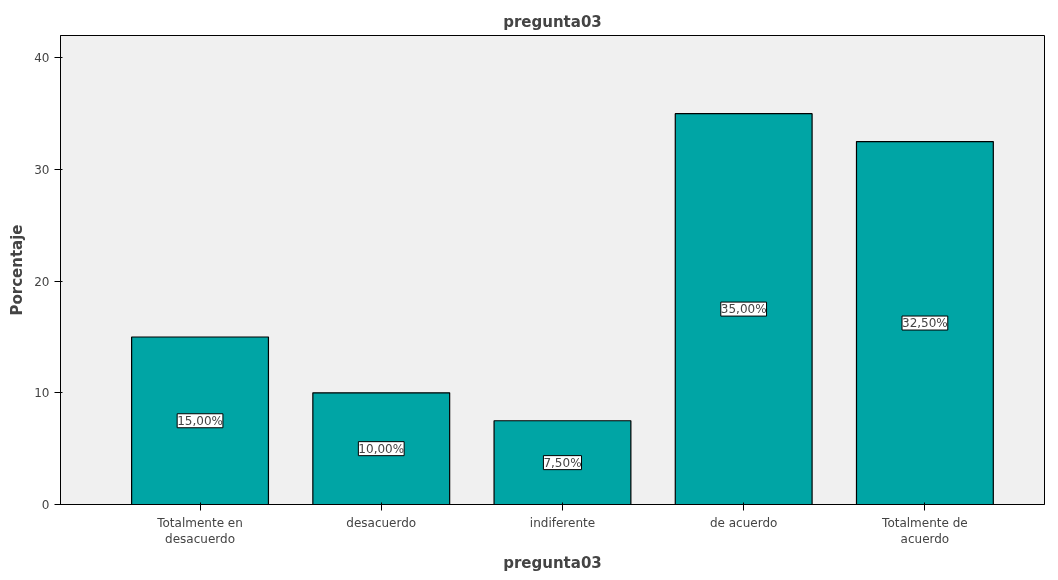 Image resolution: width=1058 pixels, height=580 pixels. I want to click on x-tick-label: desacuerdo, so click(381, 522).